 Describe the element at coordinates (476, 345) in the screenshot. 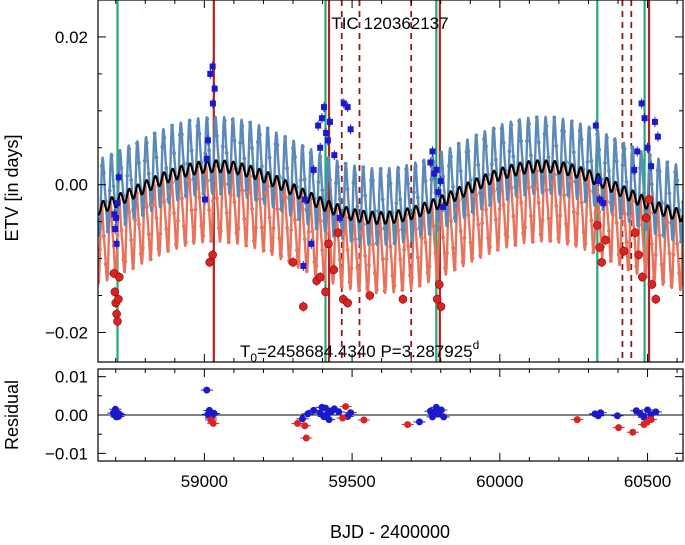

I see `period-superscript: d` at that location.